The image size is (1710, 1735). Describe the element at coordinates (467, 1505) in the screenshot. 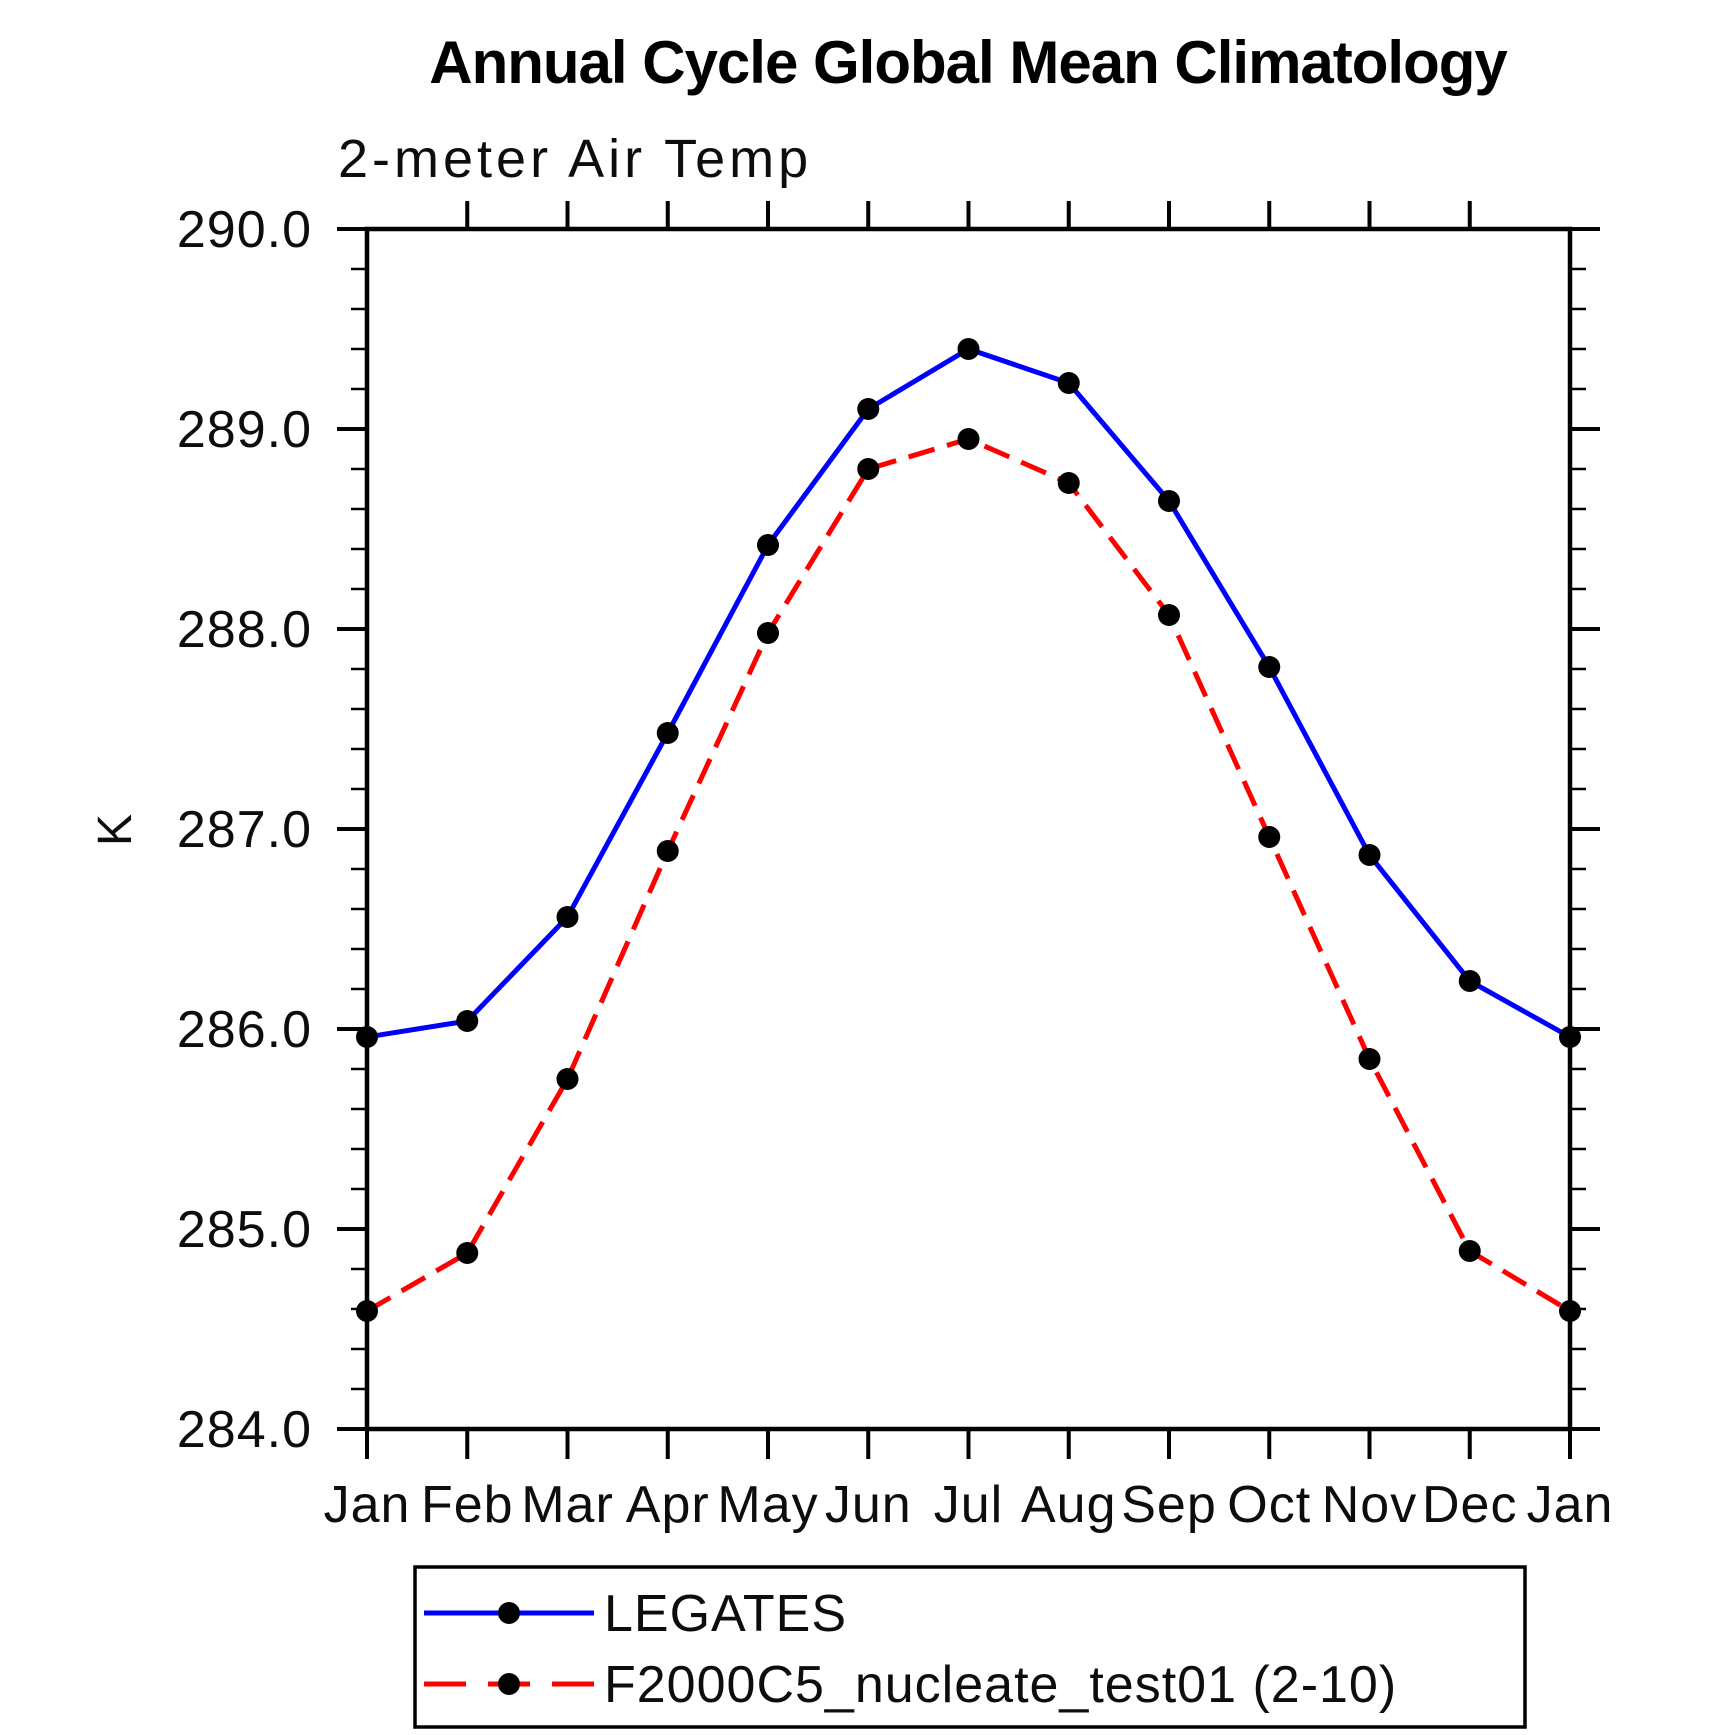

I see `month-label: Feb` at that location.